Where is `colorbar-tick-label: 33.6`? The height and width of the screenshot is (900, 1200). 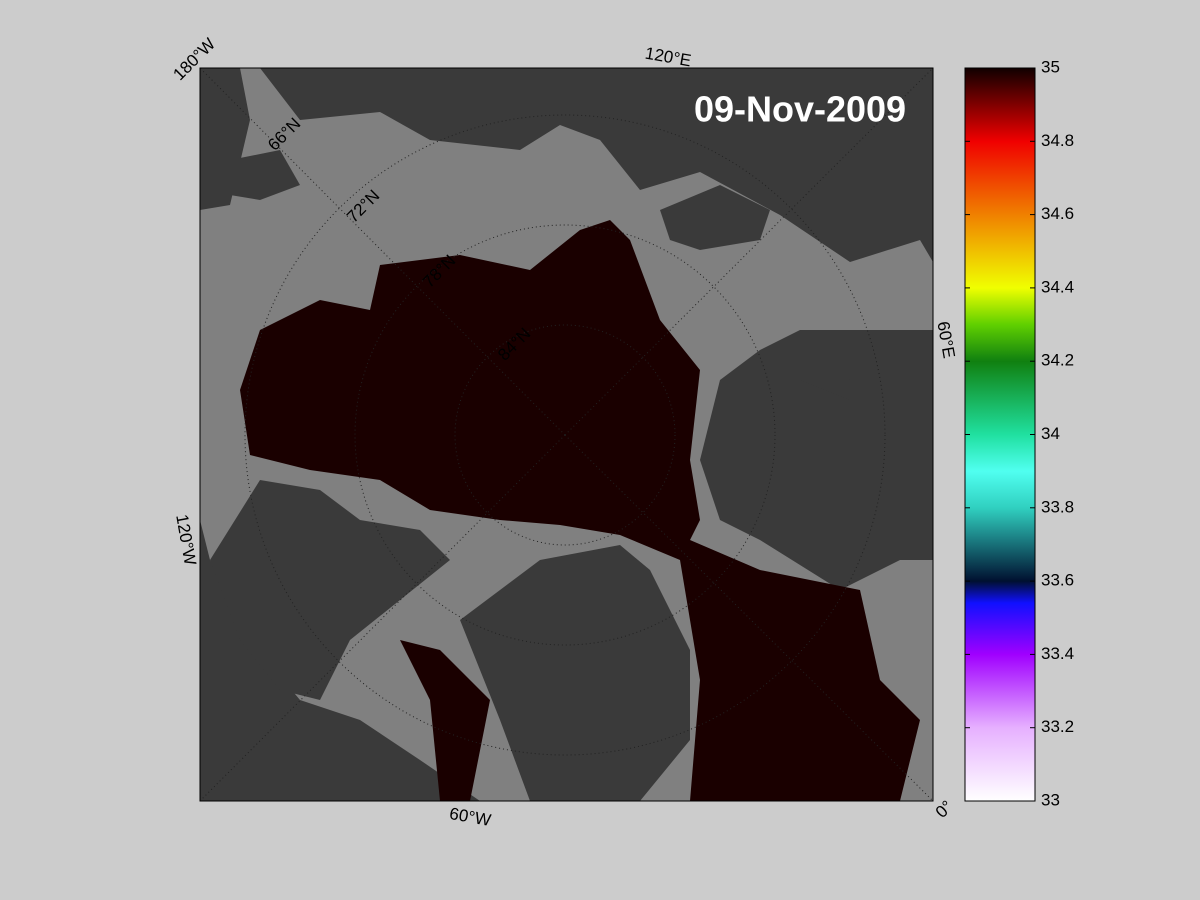 colorbar-tick-label: 33.6 is located at coordinates (1057, 580).